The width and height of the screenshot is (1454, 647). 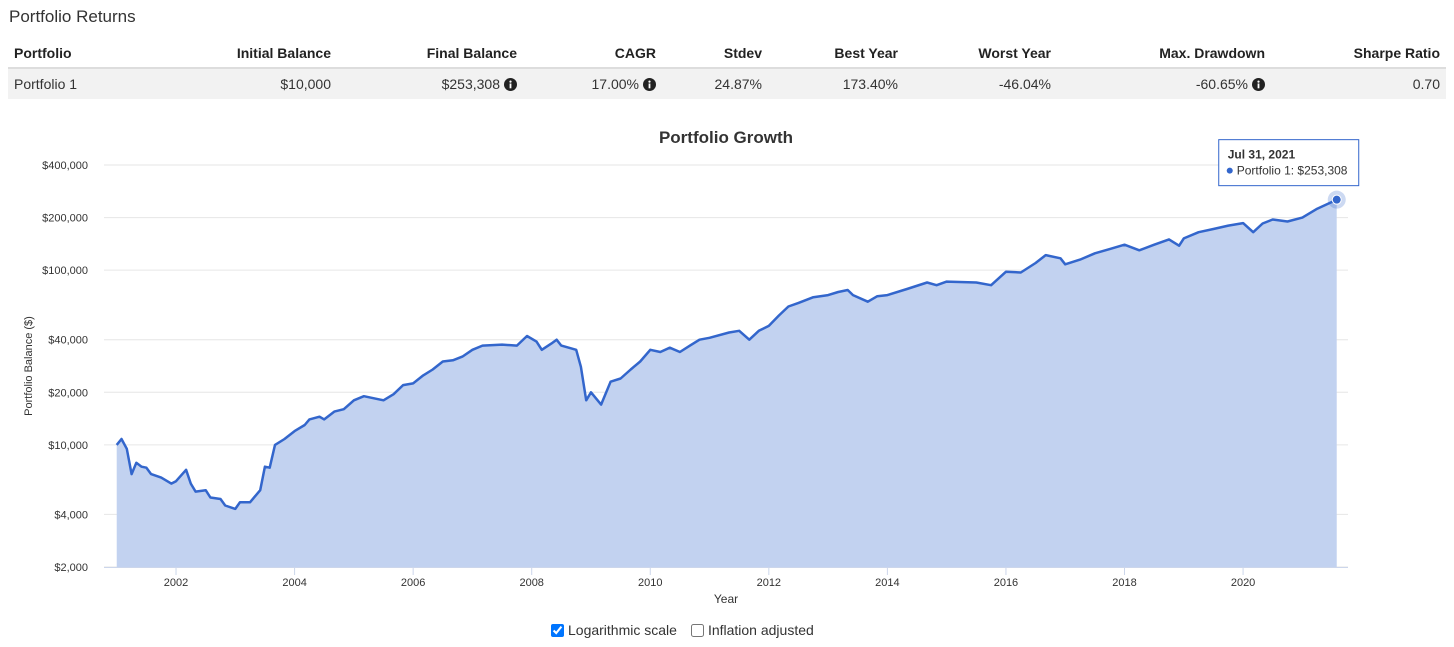 What do you see at coordinates (413, 583) in the screenshot?
I see `x-tick-label: 2006` at bounding box center [413, 583].